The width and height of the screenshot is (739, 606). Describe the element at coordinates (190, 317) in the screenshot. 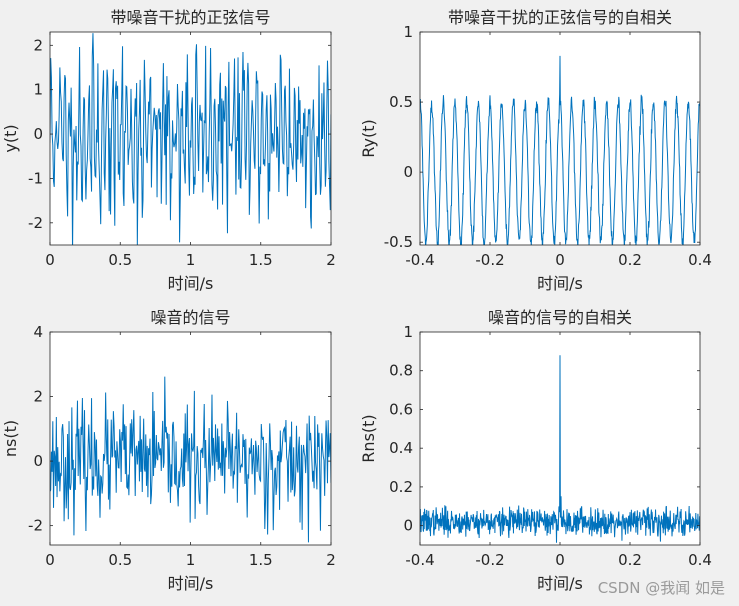

I see `chart-title: 噪音的信号` at that location.